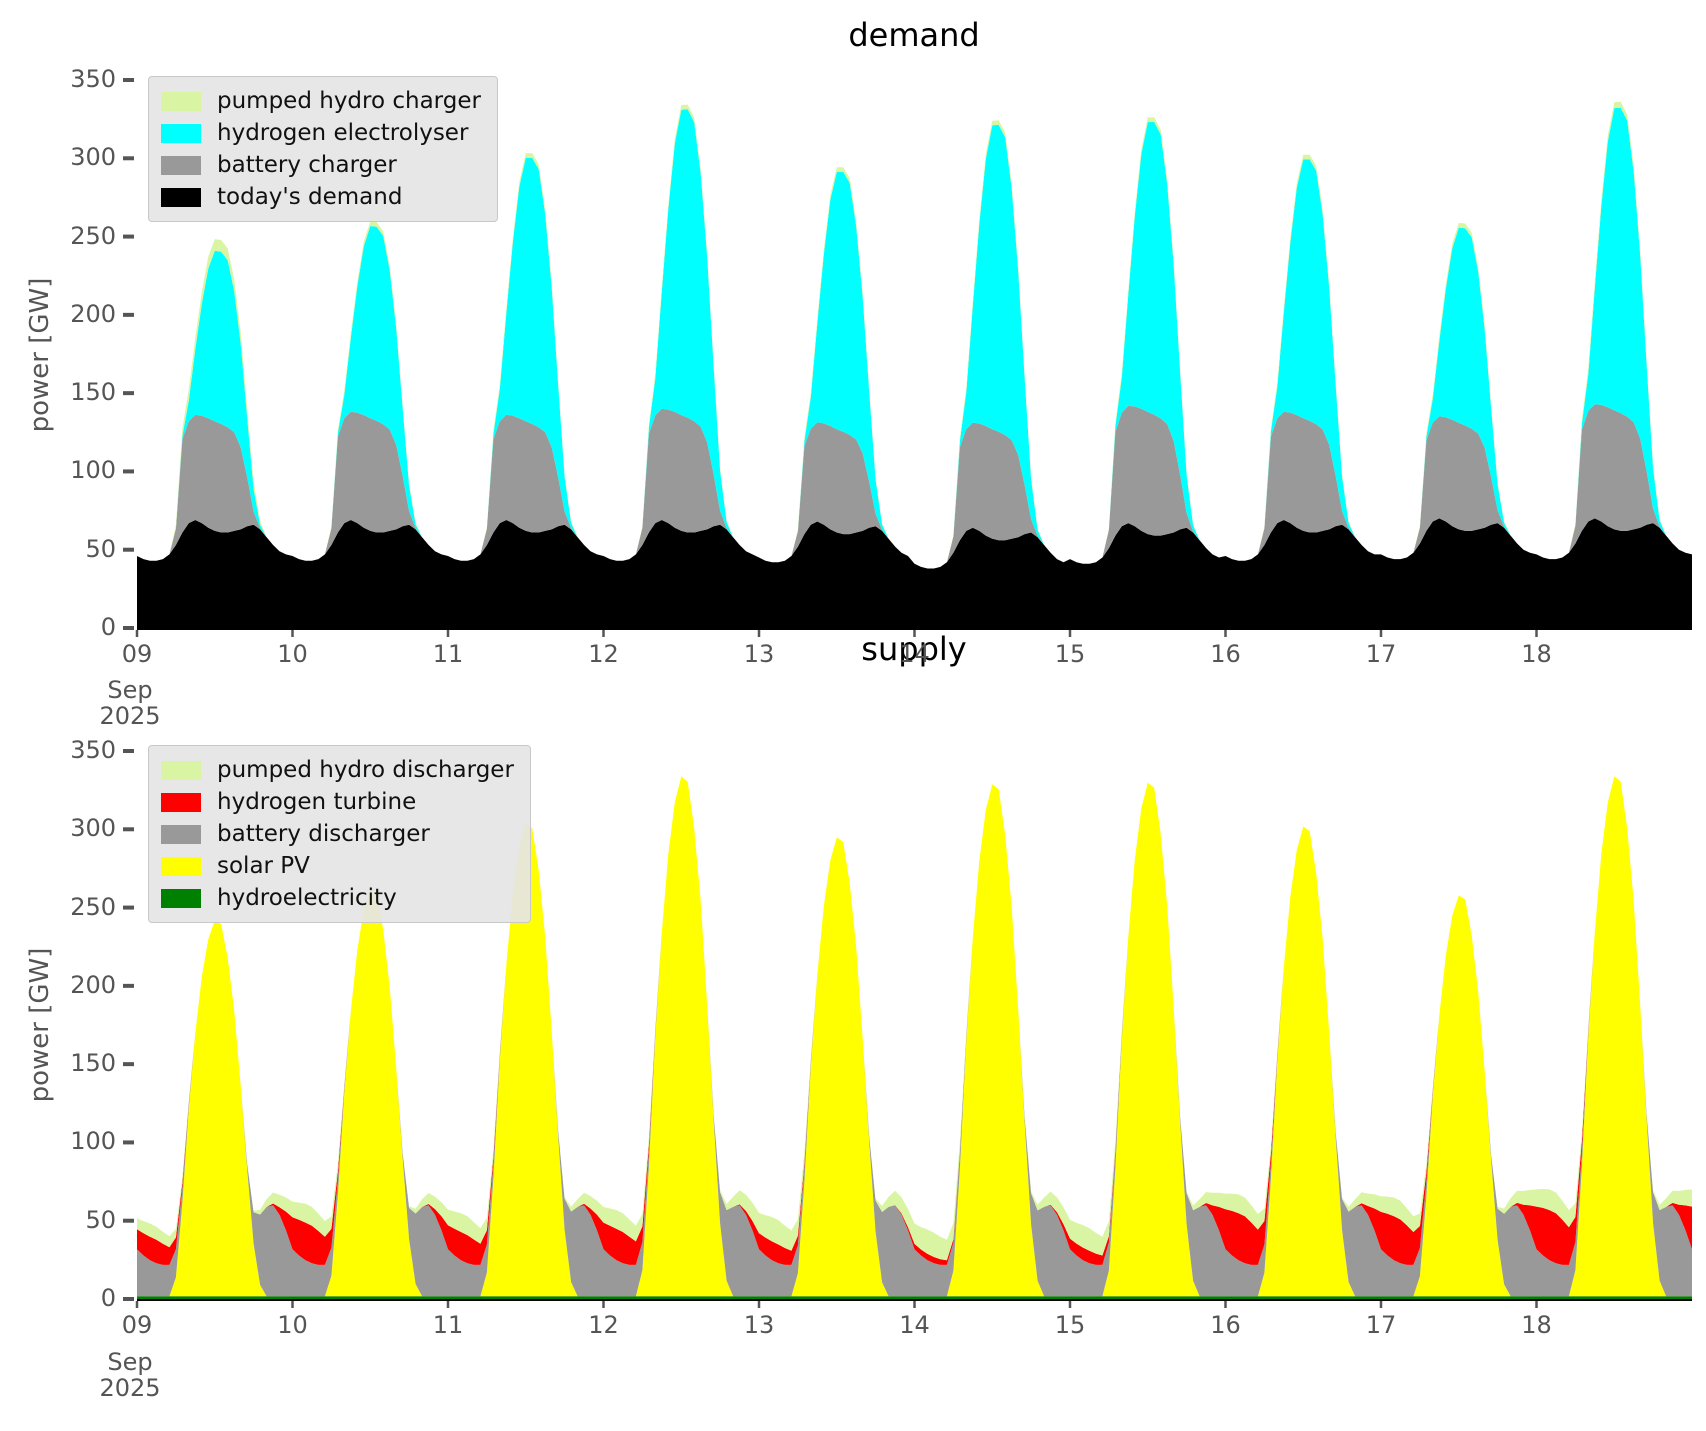 The height and width of the screenshot is (1431, 1706). What do you see at coordinates (448, 654) in the screenshot?
I see `demand-x-tick-label: 11` at bounding box center [448, 654].